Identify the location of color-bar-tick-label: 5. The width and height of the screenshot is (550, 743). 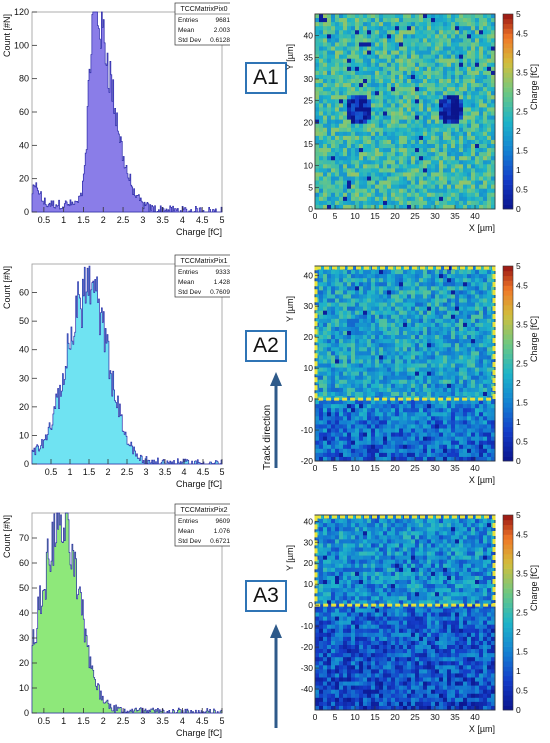
(518, 266).